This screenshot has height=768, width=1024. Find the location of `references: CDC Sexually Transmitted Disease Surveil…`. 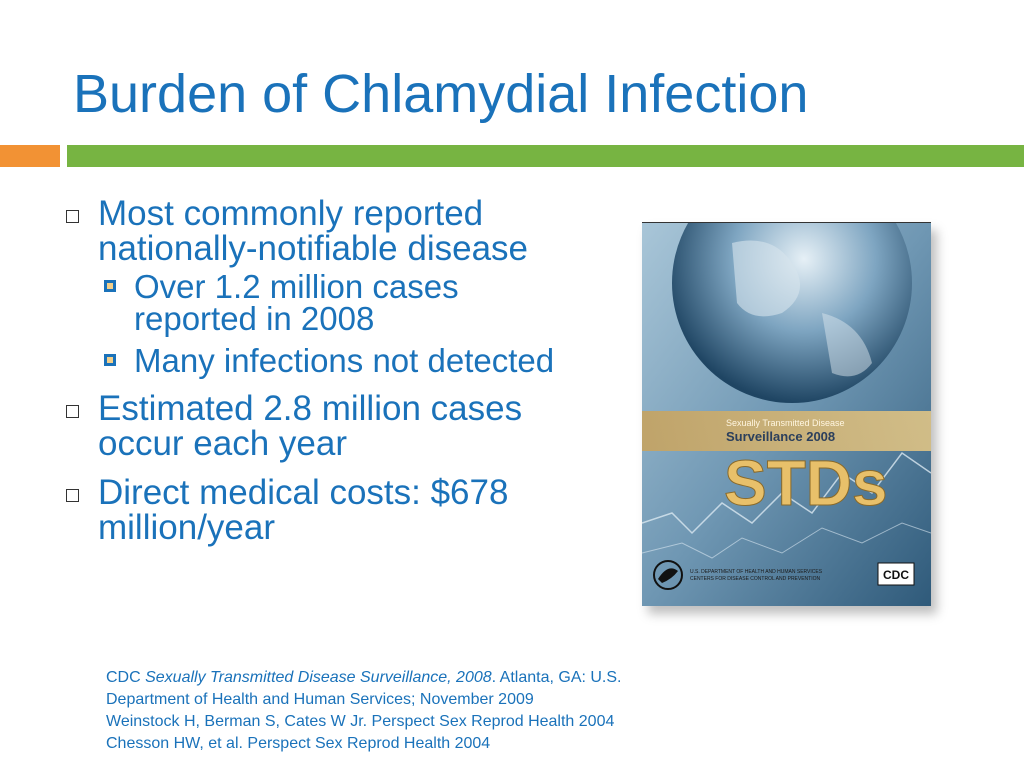

references: CDC Sexually Transmitted Disease Surveil… is located at coordinates (364, 711).